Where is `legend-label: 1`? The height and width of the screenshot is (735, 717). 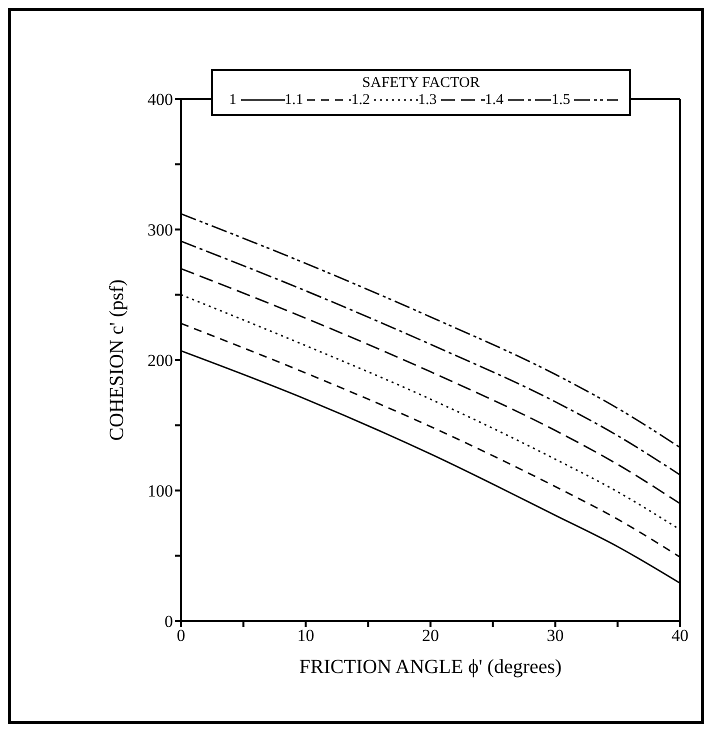 legend-label: 1 is located at coordinates (232, 100).